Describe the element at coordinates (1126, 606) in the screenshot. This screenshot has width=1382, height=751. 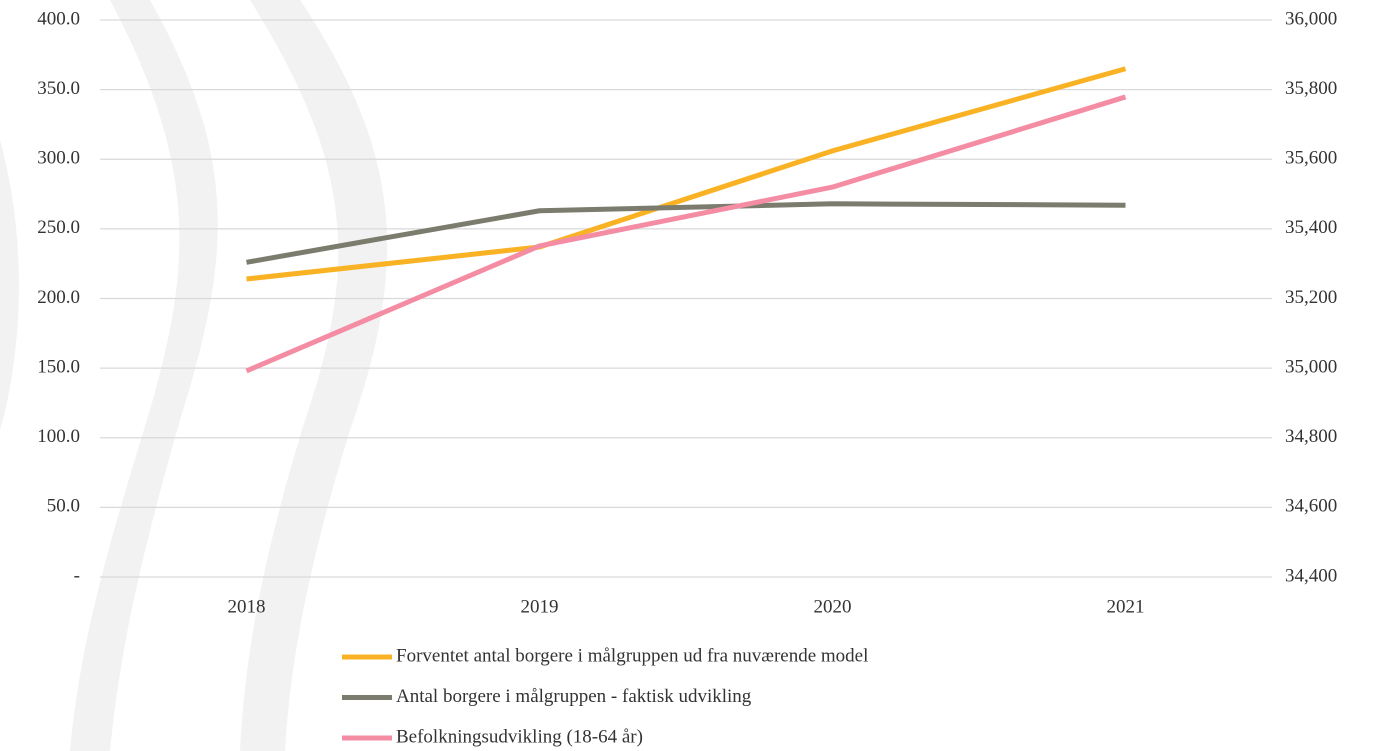
I see `x-tick-label: 2021` at that location.